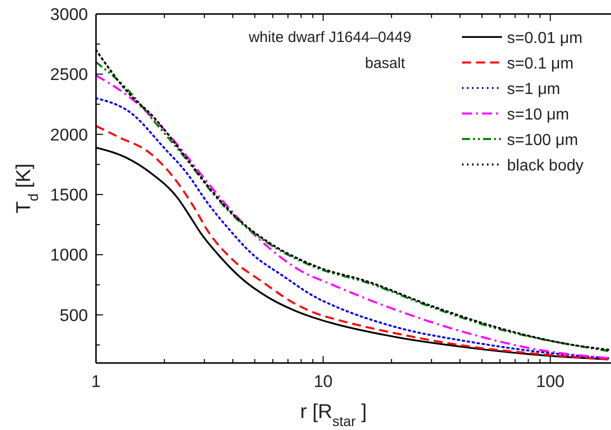 The width and height of the screenshot is (611, 430). What do you see at coordinates (385, 63) in the screenshot?
I see `annotation: basalt` at bounding box center [385, 63].